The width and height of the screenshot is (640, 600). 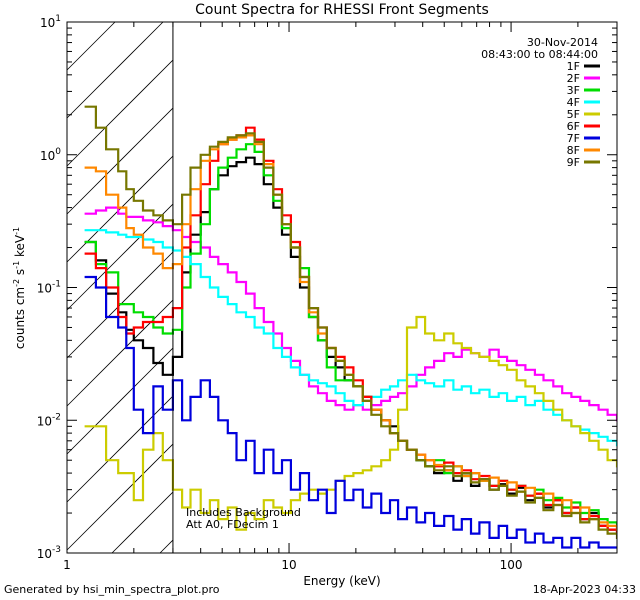 I want to click on x-tick-label: 100, so click(x=511, y=565).